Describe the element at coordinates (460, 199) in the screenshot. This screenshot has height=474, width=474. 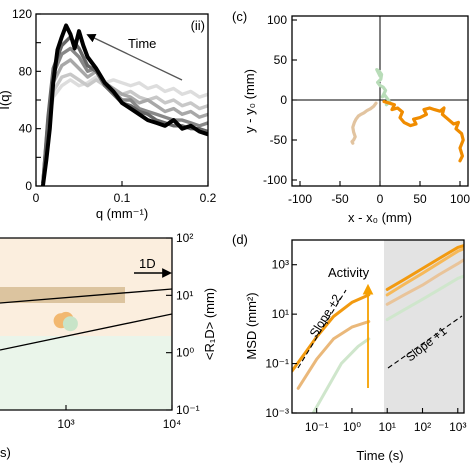
I see `trajectory-x-tick-label: 100` at that location.